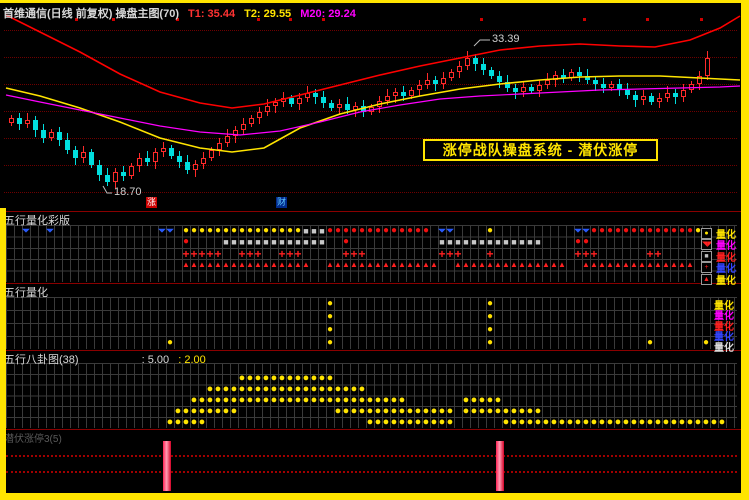  What do you see at coordinates (281, 202) in the screenshot?
I see `event-marker: 财` at bounding box center [281, 202].